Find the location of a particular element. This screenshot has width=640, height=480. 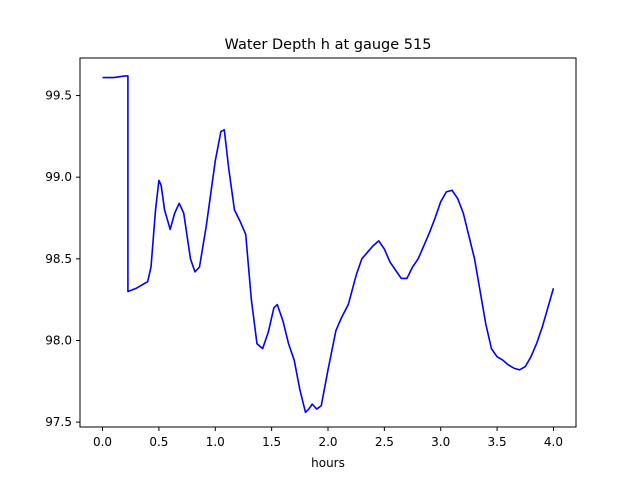

y-axis-ticks: 97.5 98.0 98.5 99.0 99.5 is located at coordinates (62, 259).